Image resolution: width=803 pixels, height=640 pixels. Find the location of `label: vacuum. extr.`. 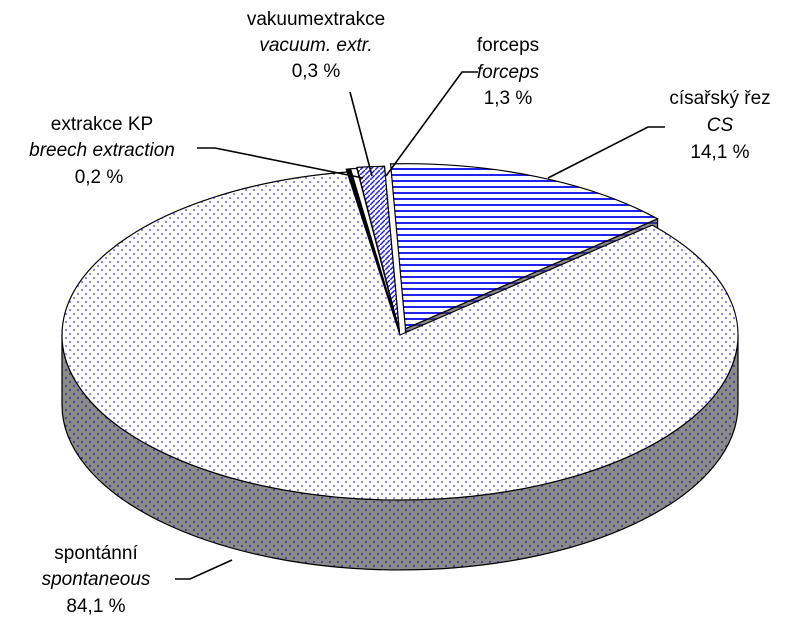

label: vacuum. extr. is located at coordinates (315, 45).